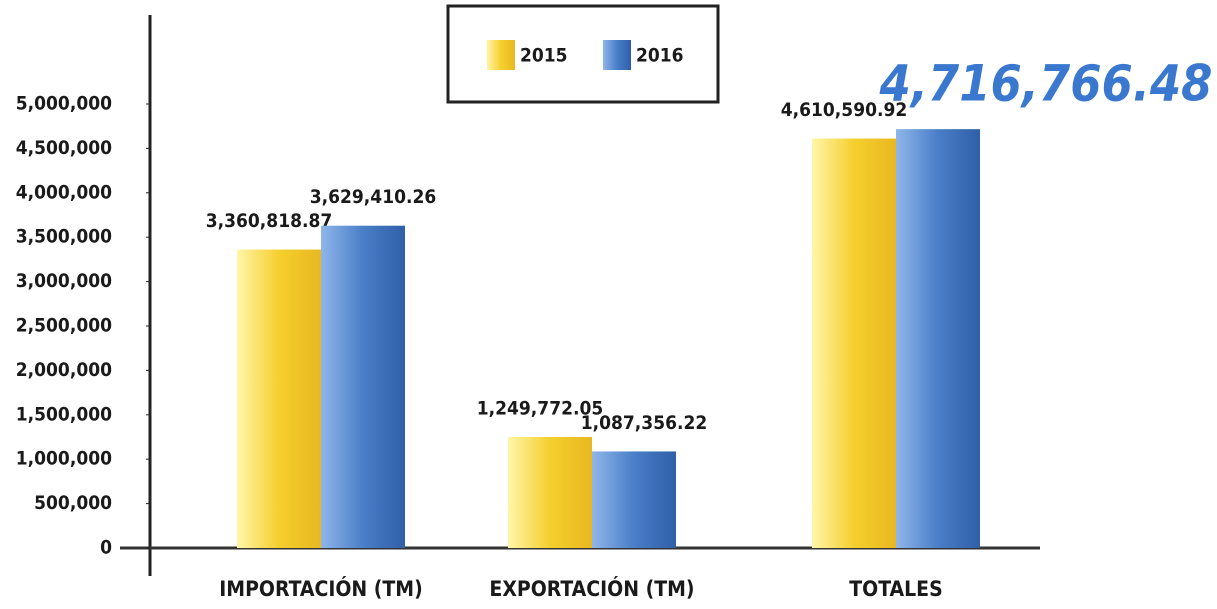 The image size is (1217, 609). I want to click on x-tick-label: EXPORTACIÓN (TM), so click(591, 588).